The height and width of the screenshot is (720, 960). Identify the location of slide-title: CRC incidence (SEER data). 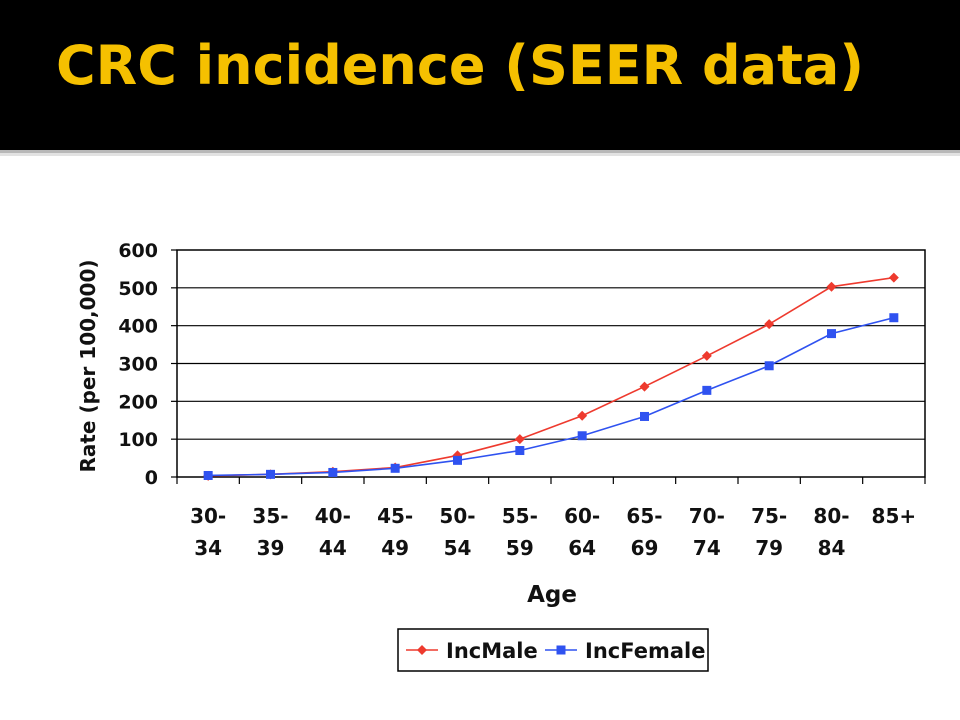
(460, 65).